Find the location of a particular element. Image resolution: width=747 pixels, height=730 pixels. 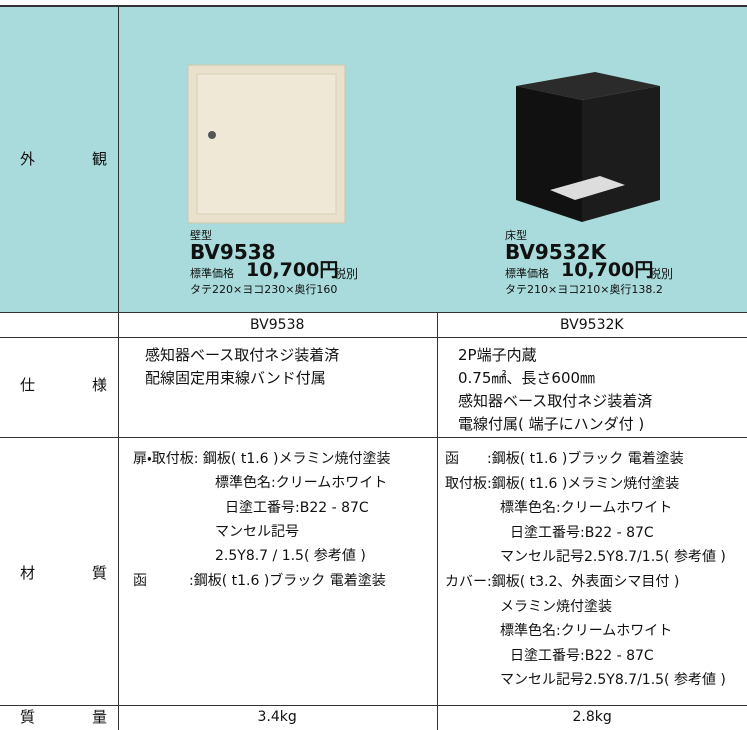

spec-line: 電線付属( 端子にハンダ付 ) is located at coordinates (551, 424).